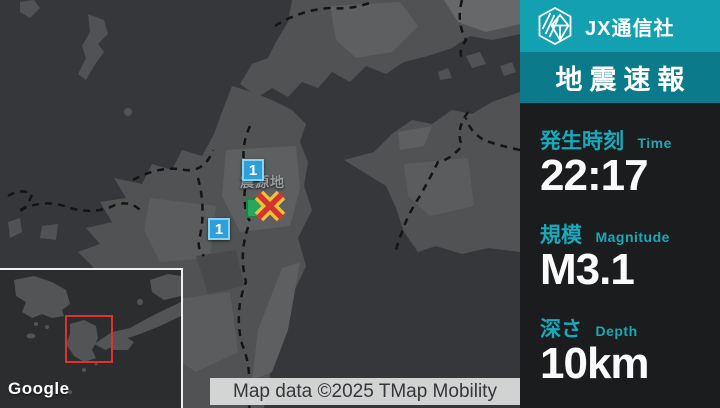 The height and width of the screenshot is (408, 720). I want to click on time-section: 発生時刻 Time 22:17, so click(630, 162).